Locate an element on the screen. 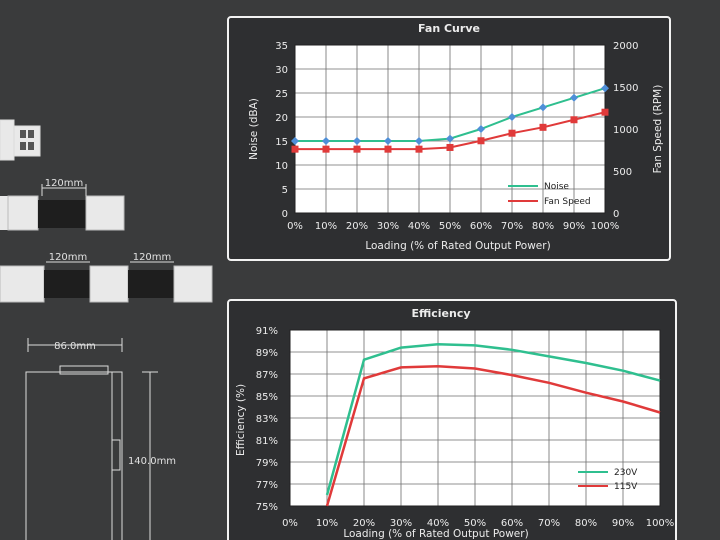 Image resolution: width=720 pixels, height=540 pixels. eff-x-tick-label: 80% is located at coordinates (586, 523).